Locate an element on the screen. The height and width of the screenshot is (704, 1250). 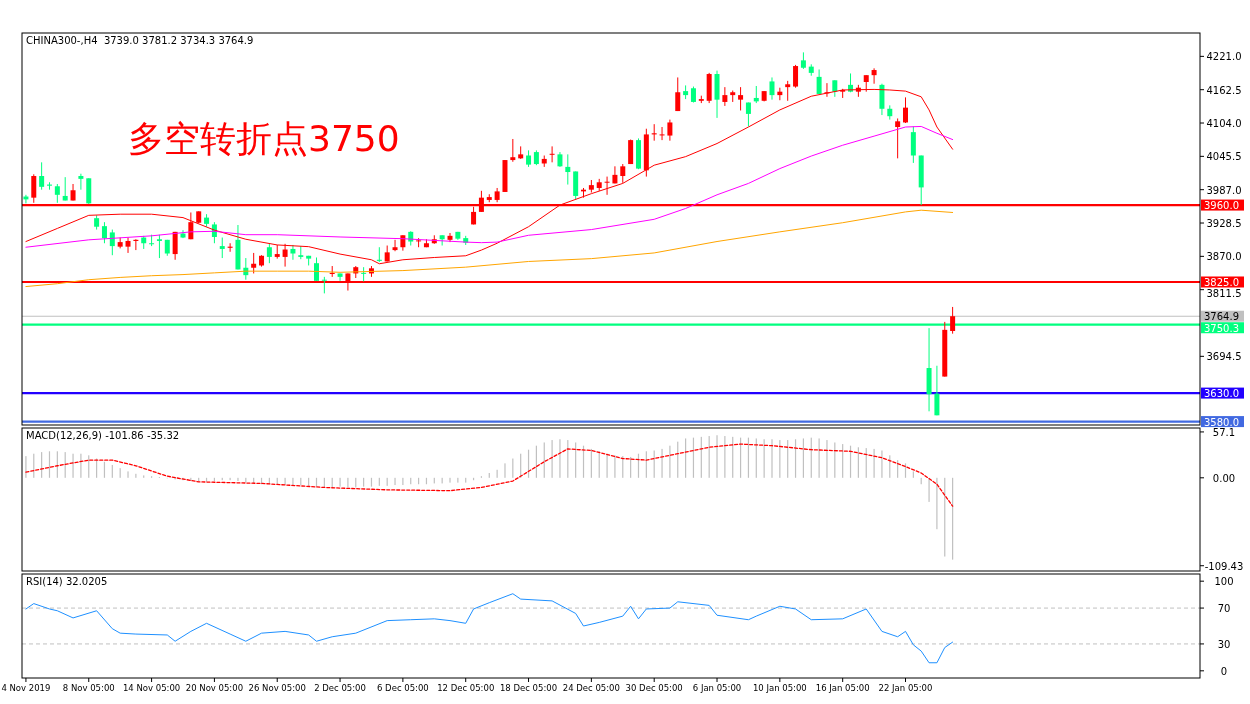
y-tick-label: 57.1 is located at coordinates (1224, 432).